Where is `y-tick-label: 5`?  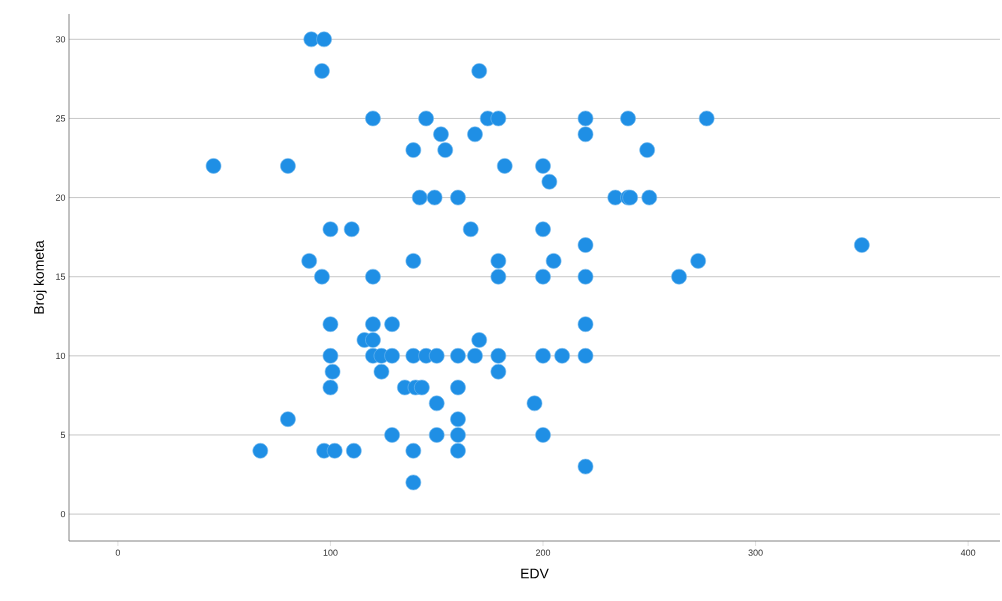 y-tick-label: 5 is located at coordinates (63, 435).